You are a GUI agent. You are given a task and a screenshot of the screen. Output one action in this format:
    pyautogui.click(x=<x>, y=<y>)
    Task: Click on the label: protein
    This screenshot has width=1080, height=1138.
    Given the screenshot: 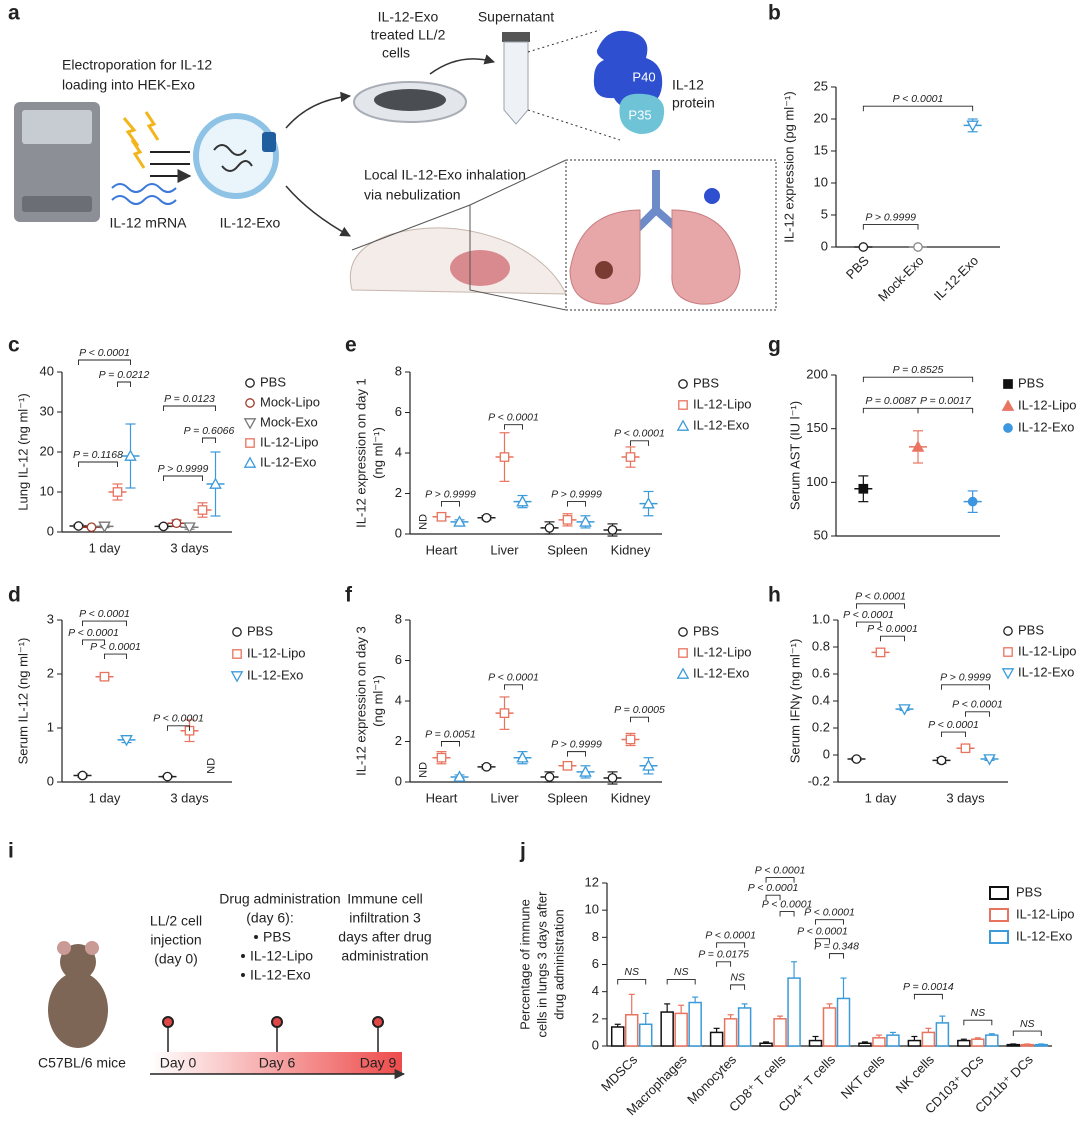 What is the action you would take?
    pyautogui.click(x=693, y=103)
    